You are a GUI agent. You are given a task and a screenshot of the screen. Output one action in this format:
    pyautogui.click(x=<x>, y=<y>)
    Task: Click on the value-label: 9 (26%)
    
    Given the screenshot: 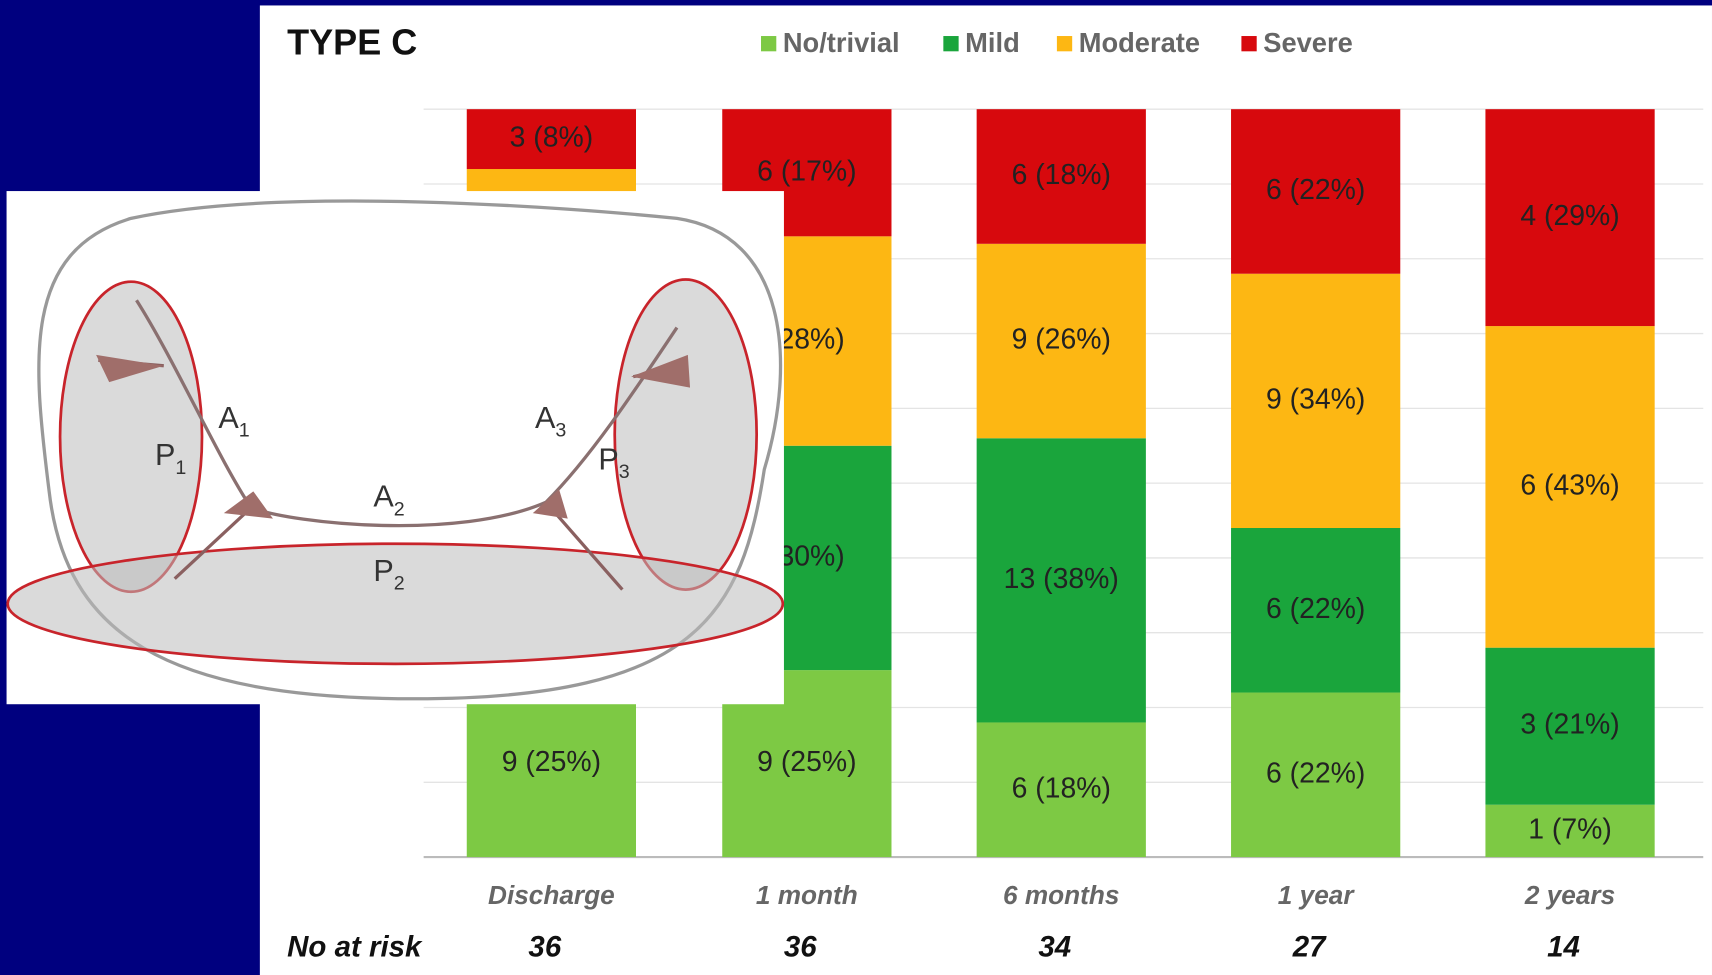 What is the action you would take?
    pyautogui.click(x=1061, y=340)
    